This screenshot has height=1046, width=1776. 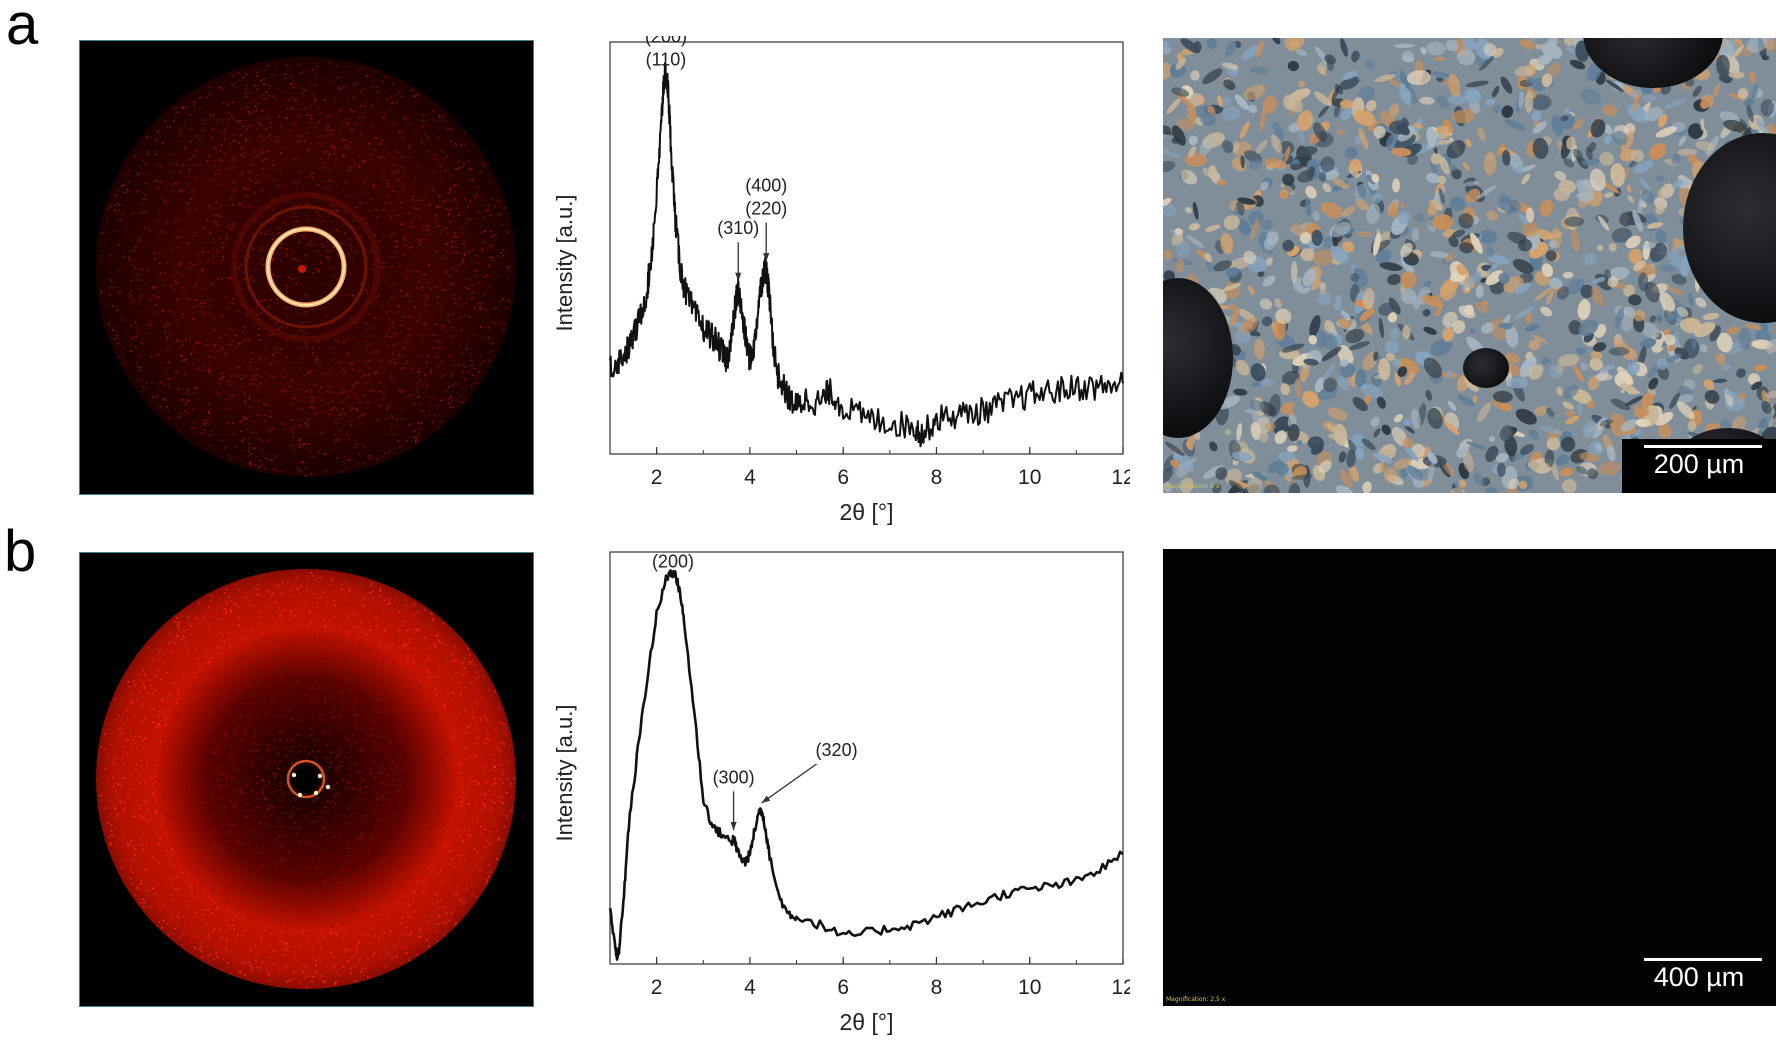 What do you see at coordinates (666, 59) in the screenshot?
I see `peak-label: (110)` at bounding box center [666, 59].